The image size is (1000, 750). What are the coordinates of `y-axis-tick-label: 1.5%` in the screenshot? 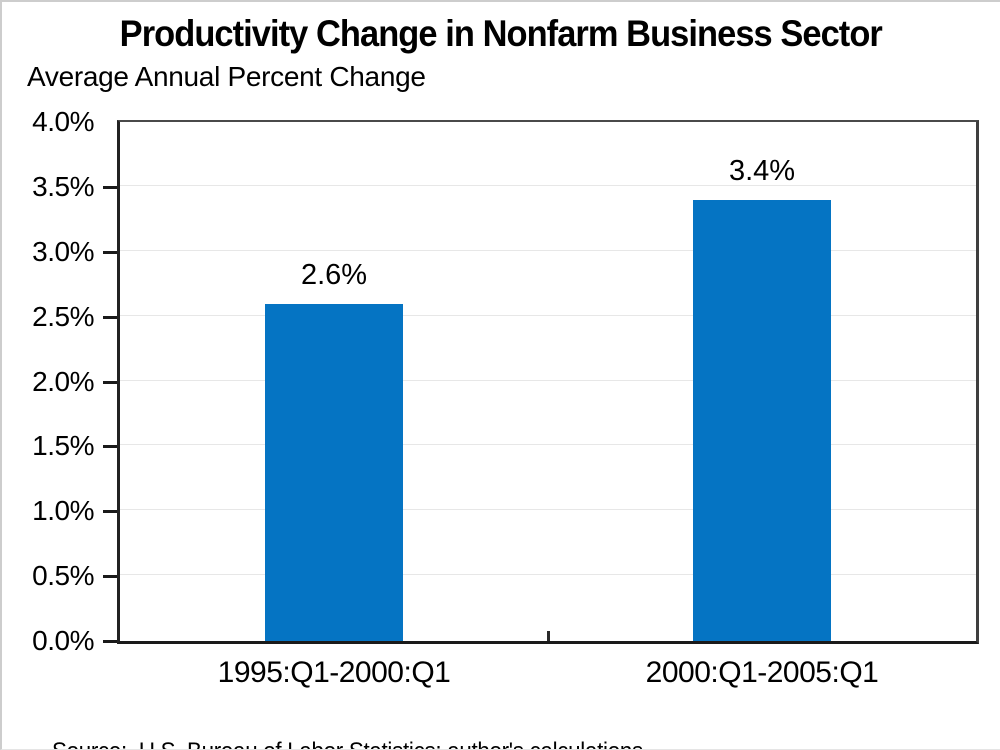 It's located at (63, 446).